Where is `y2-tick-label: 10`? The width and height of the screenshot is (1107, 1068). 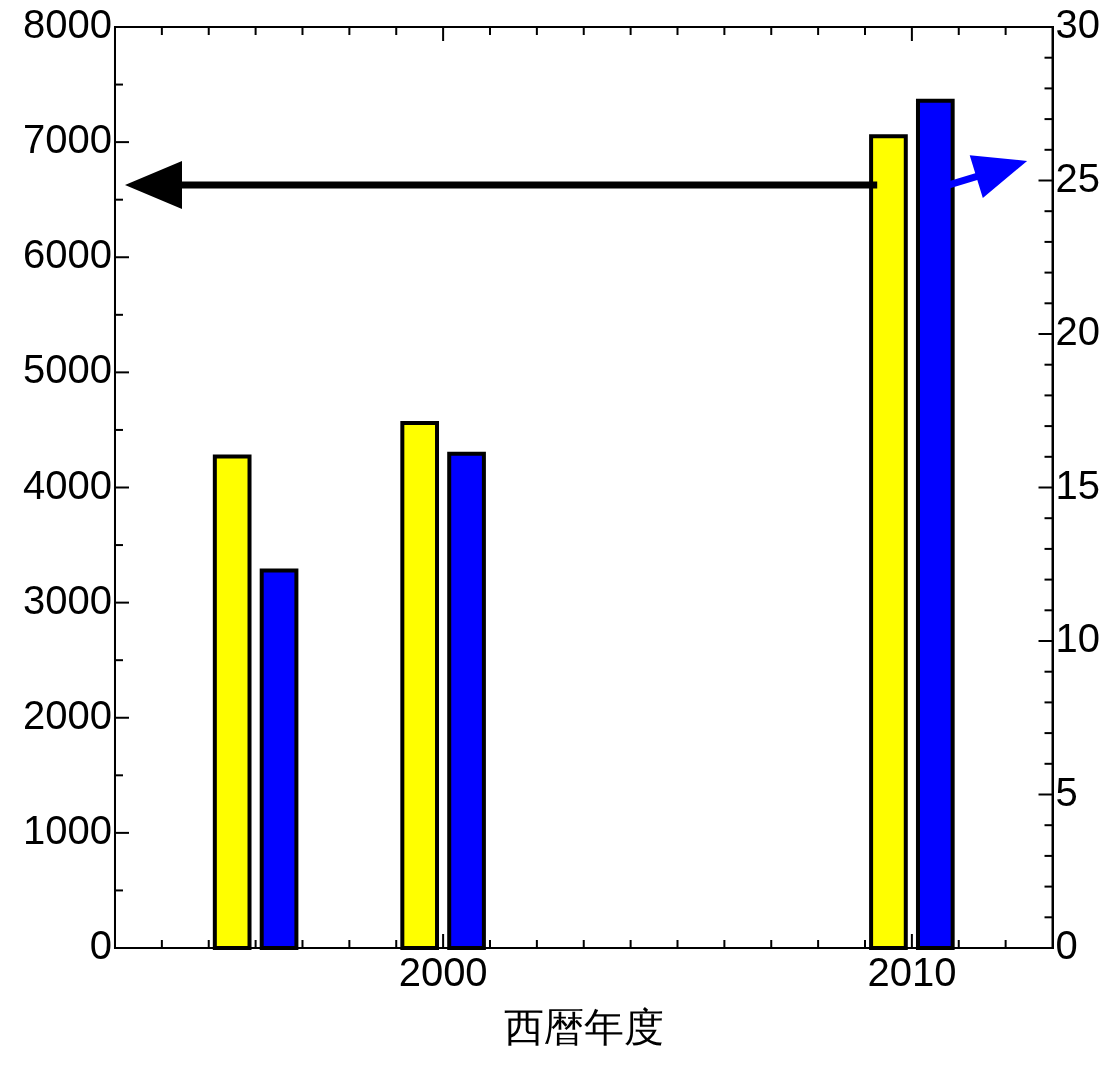 y2-tick-label: 10 is located at coordinates (1078, 638).